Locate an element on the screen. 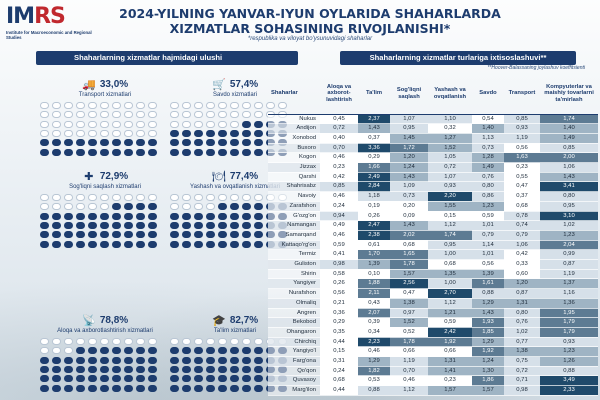 This screenshot has width=600, height=400. coefficient-cell: 0,32 is located at coordinates (450, 128).